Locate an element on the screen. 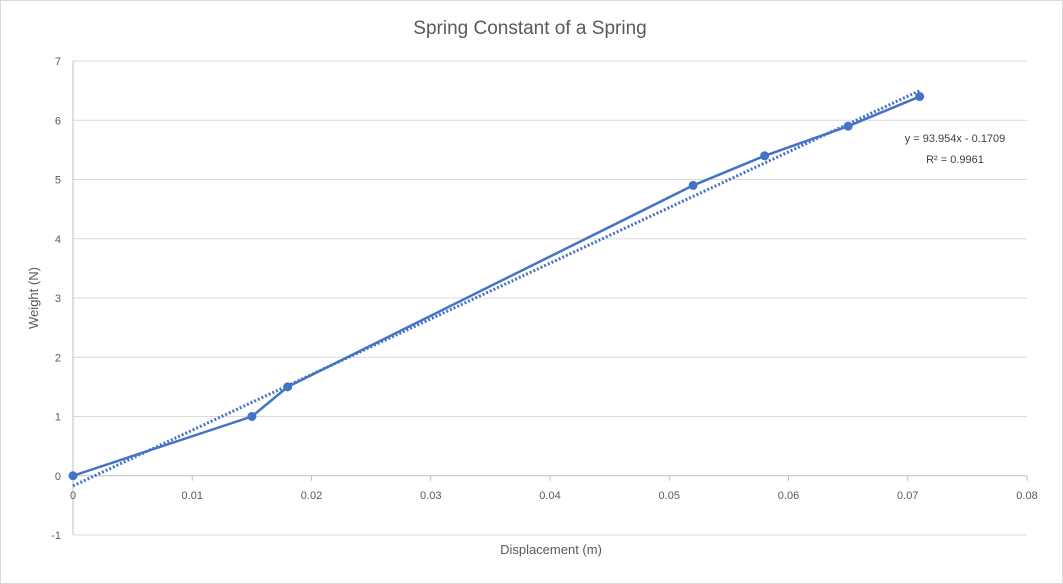  x-tick-label: 0.01 is located at coordinates (192, 496).